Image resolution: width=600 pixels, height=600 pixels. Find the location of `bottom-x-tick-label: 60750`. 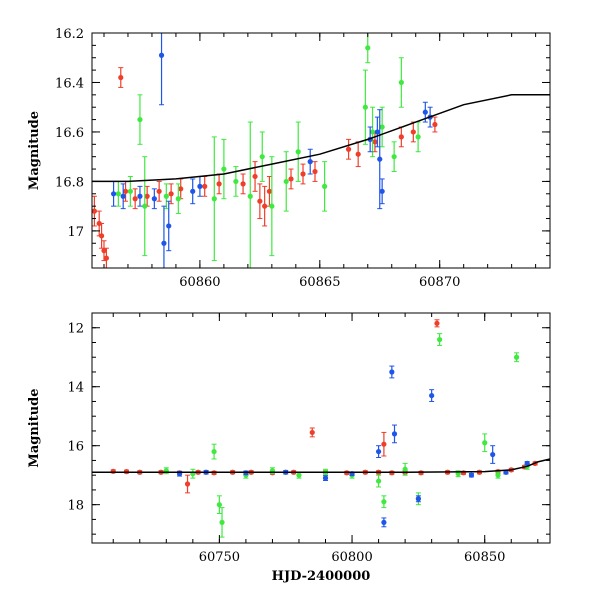

bottom-x-tick-label: 60750 is located at coordinates (219, 557).